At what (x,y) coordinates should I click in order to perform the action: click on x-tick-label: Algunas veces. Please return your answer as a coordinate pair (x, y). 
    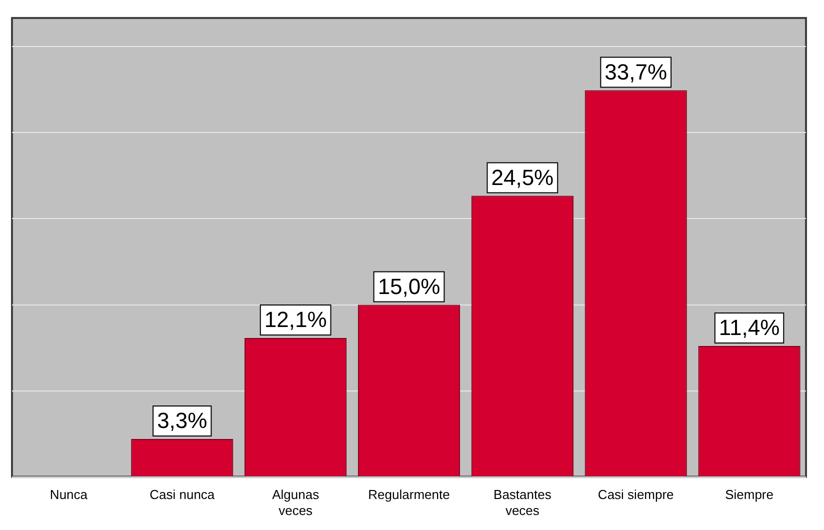
    Looking at the image, I should click on (296, 502).